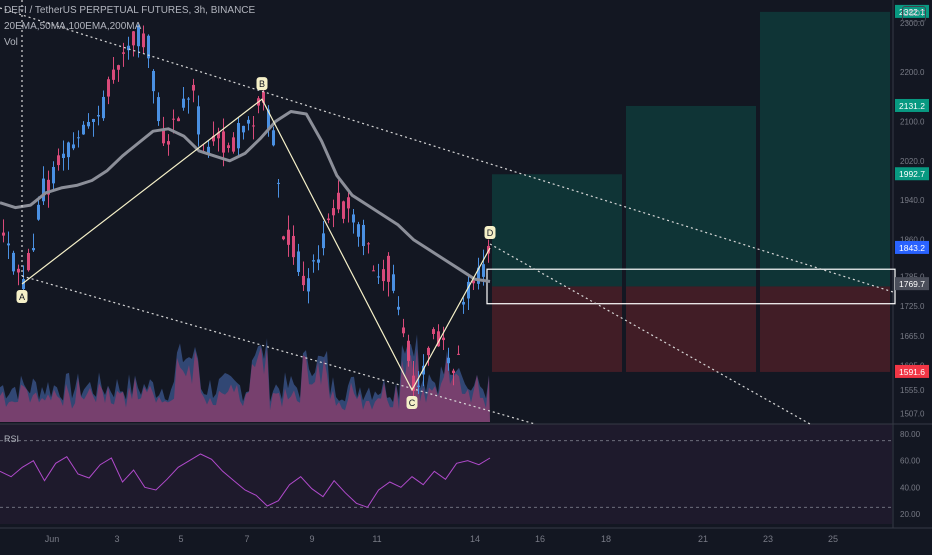 The height and width of the screenshot is (555, 932). I want to click on price-tick-label: 1725.0, so click(912, 306).